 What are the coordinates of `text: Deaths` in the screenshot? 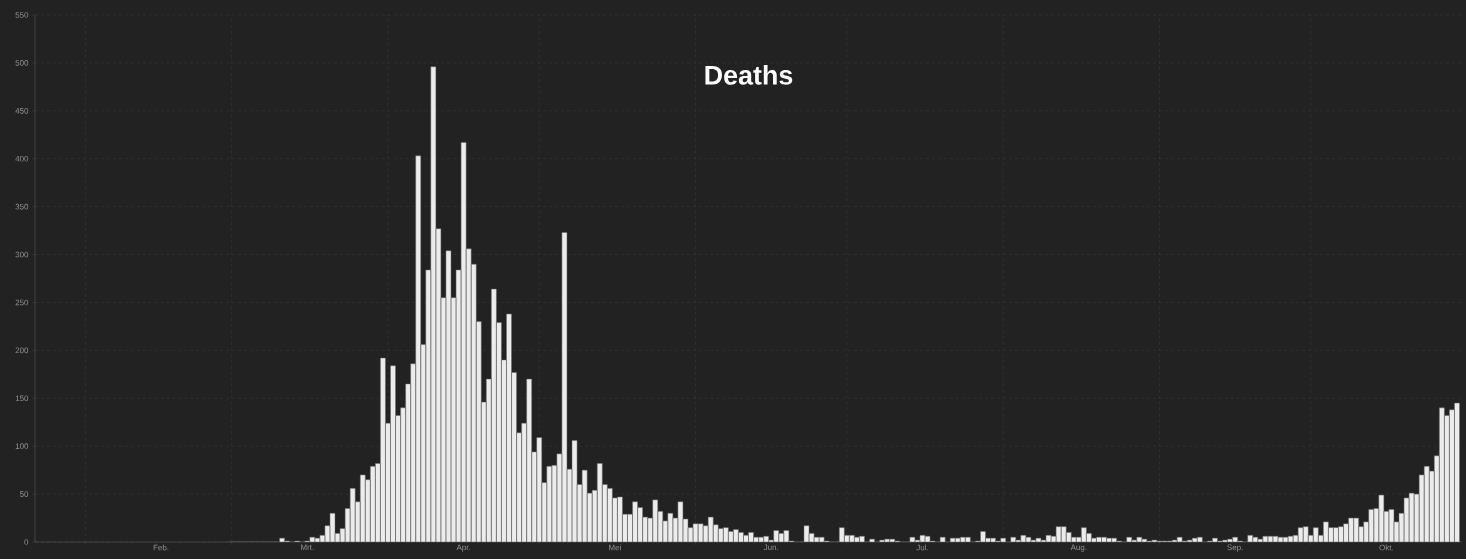 It's located at (749, 75).